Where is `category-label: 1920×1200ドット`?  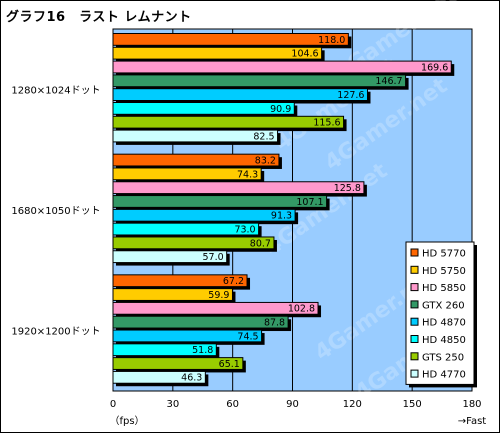 category-label: 1920×1200ドット is located at coordinates (55, 332).